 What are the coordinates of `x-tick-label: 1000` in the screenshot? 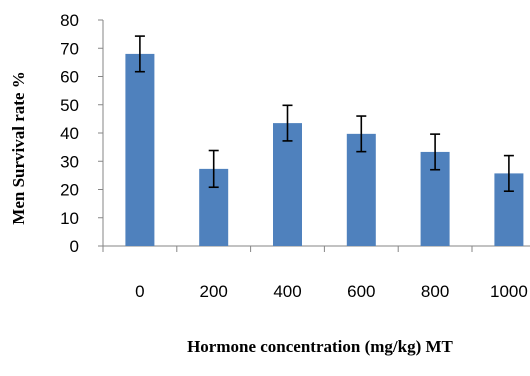 It's located at (509, 291).